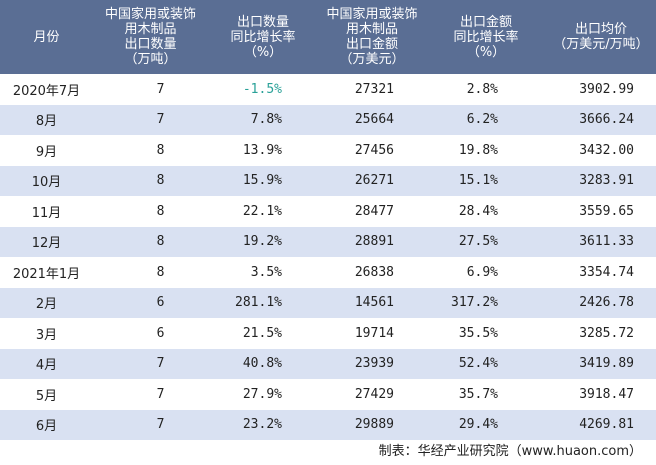  What do you see at coordinates (374, 120) in the screenshot?
I see `cell-amount: 25664` at bounding box center [374, 120].